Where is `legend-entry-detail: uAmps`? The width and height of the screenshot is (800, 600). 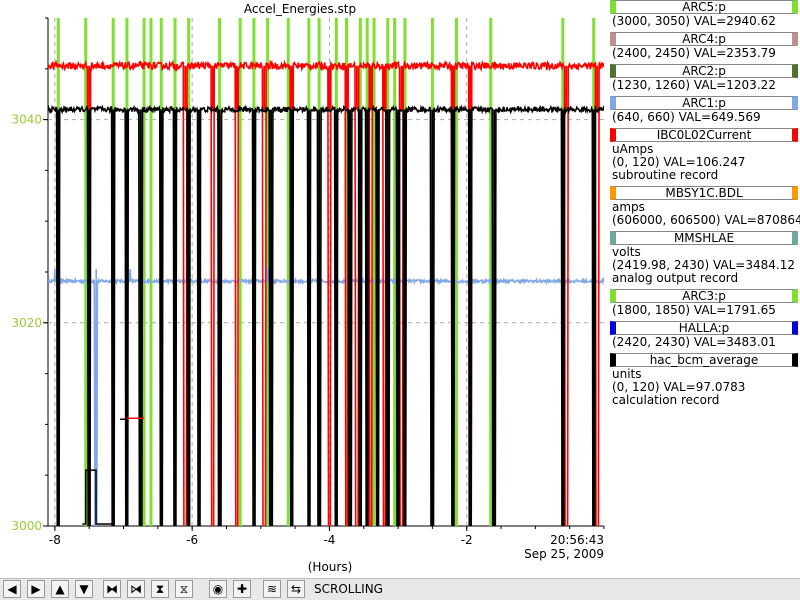
legend-entry-detail: uAmps is located at coordinates (633, 149).